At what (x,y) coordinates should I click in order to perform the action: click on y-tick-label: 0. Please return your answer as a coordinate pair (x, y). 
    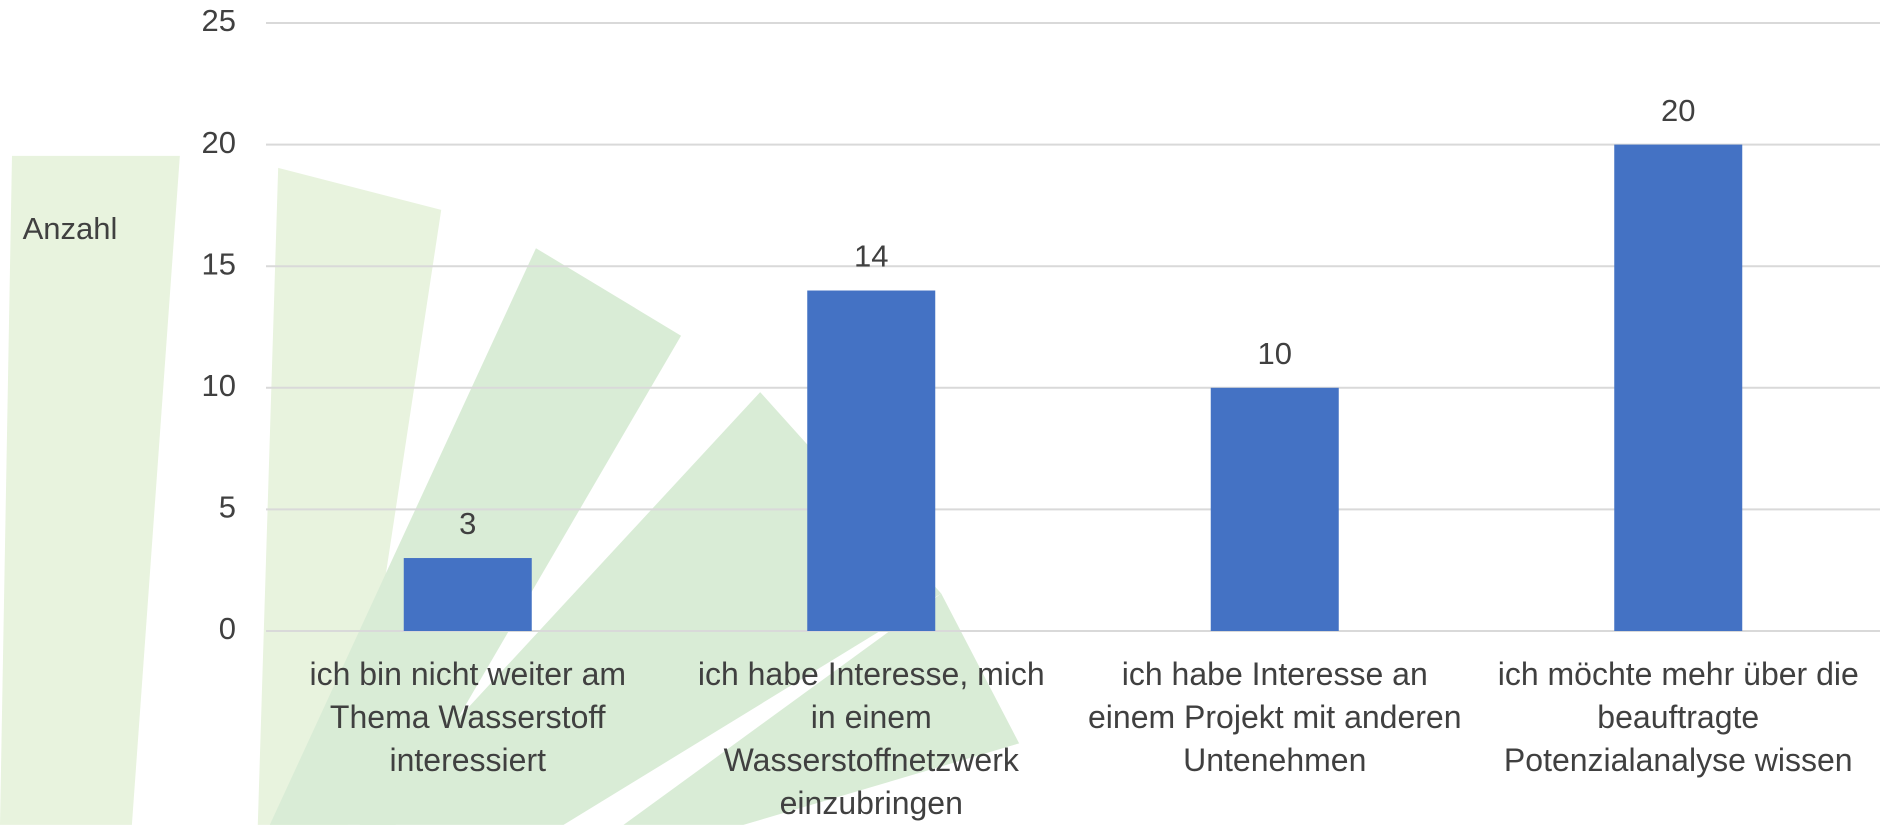
    Looking at the image, I should click on (227, 628).